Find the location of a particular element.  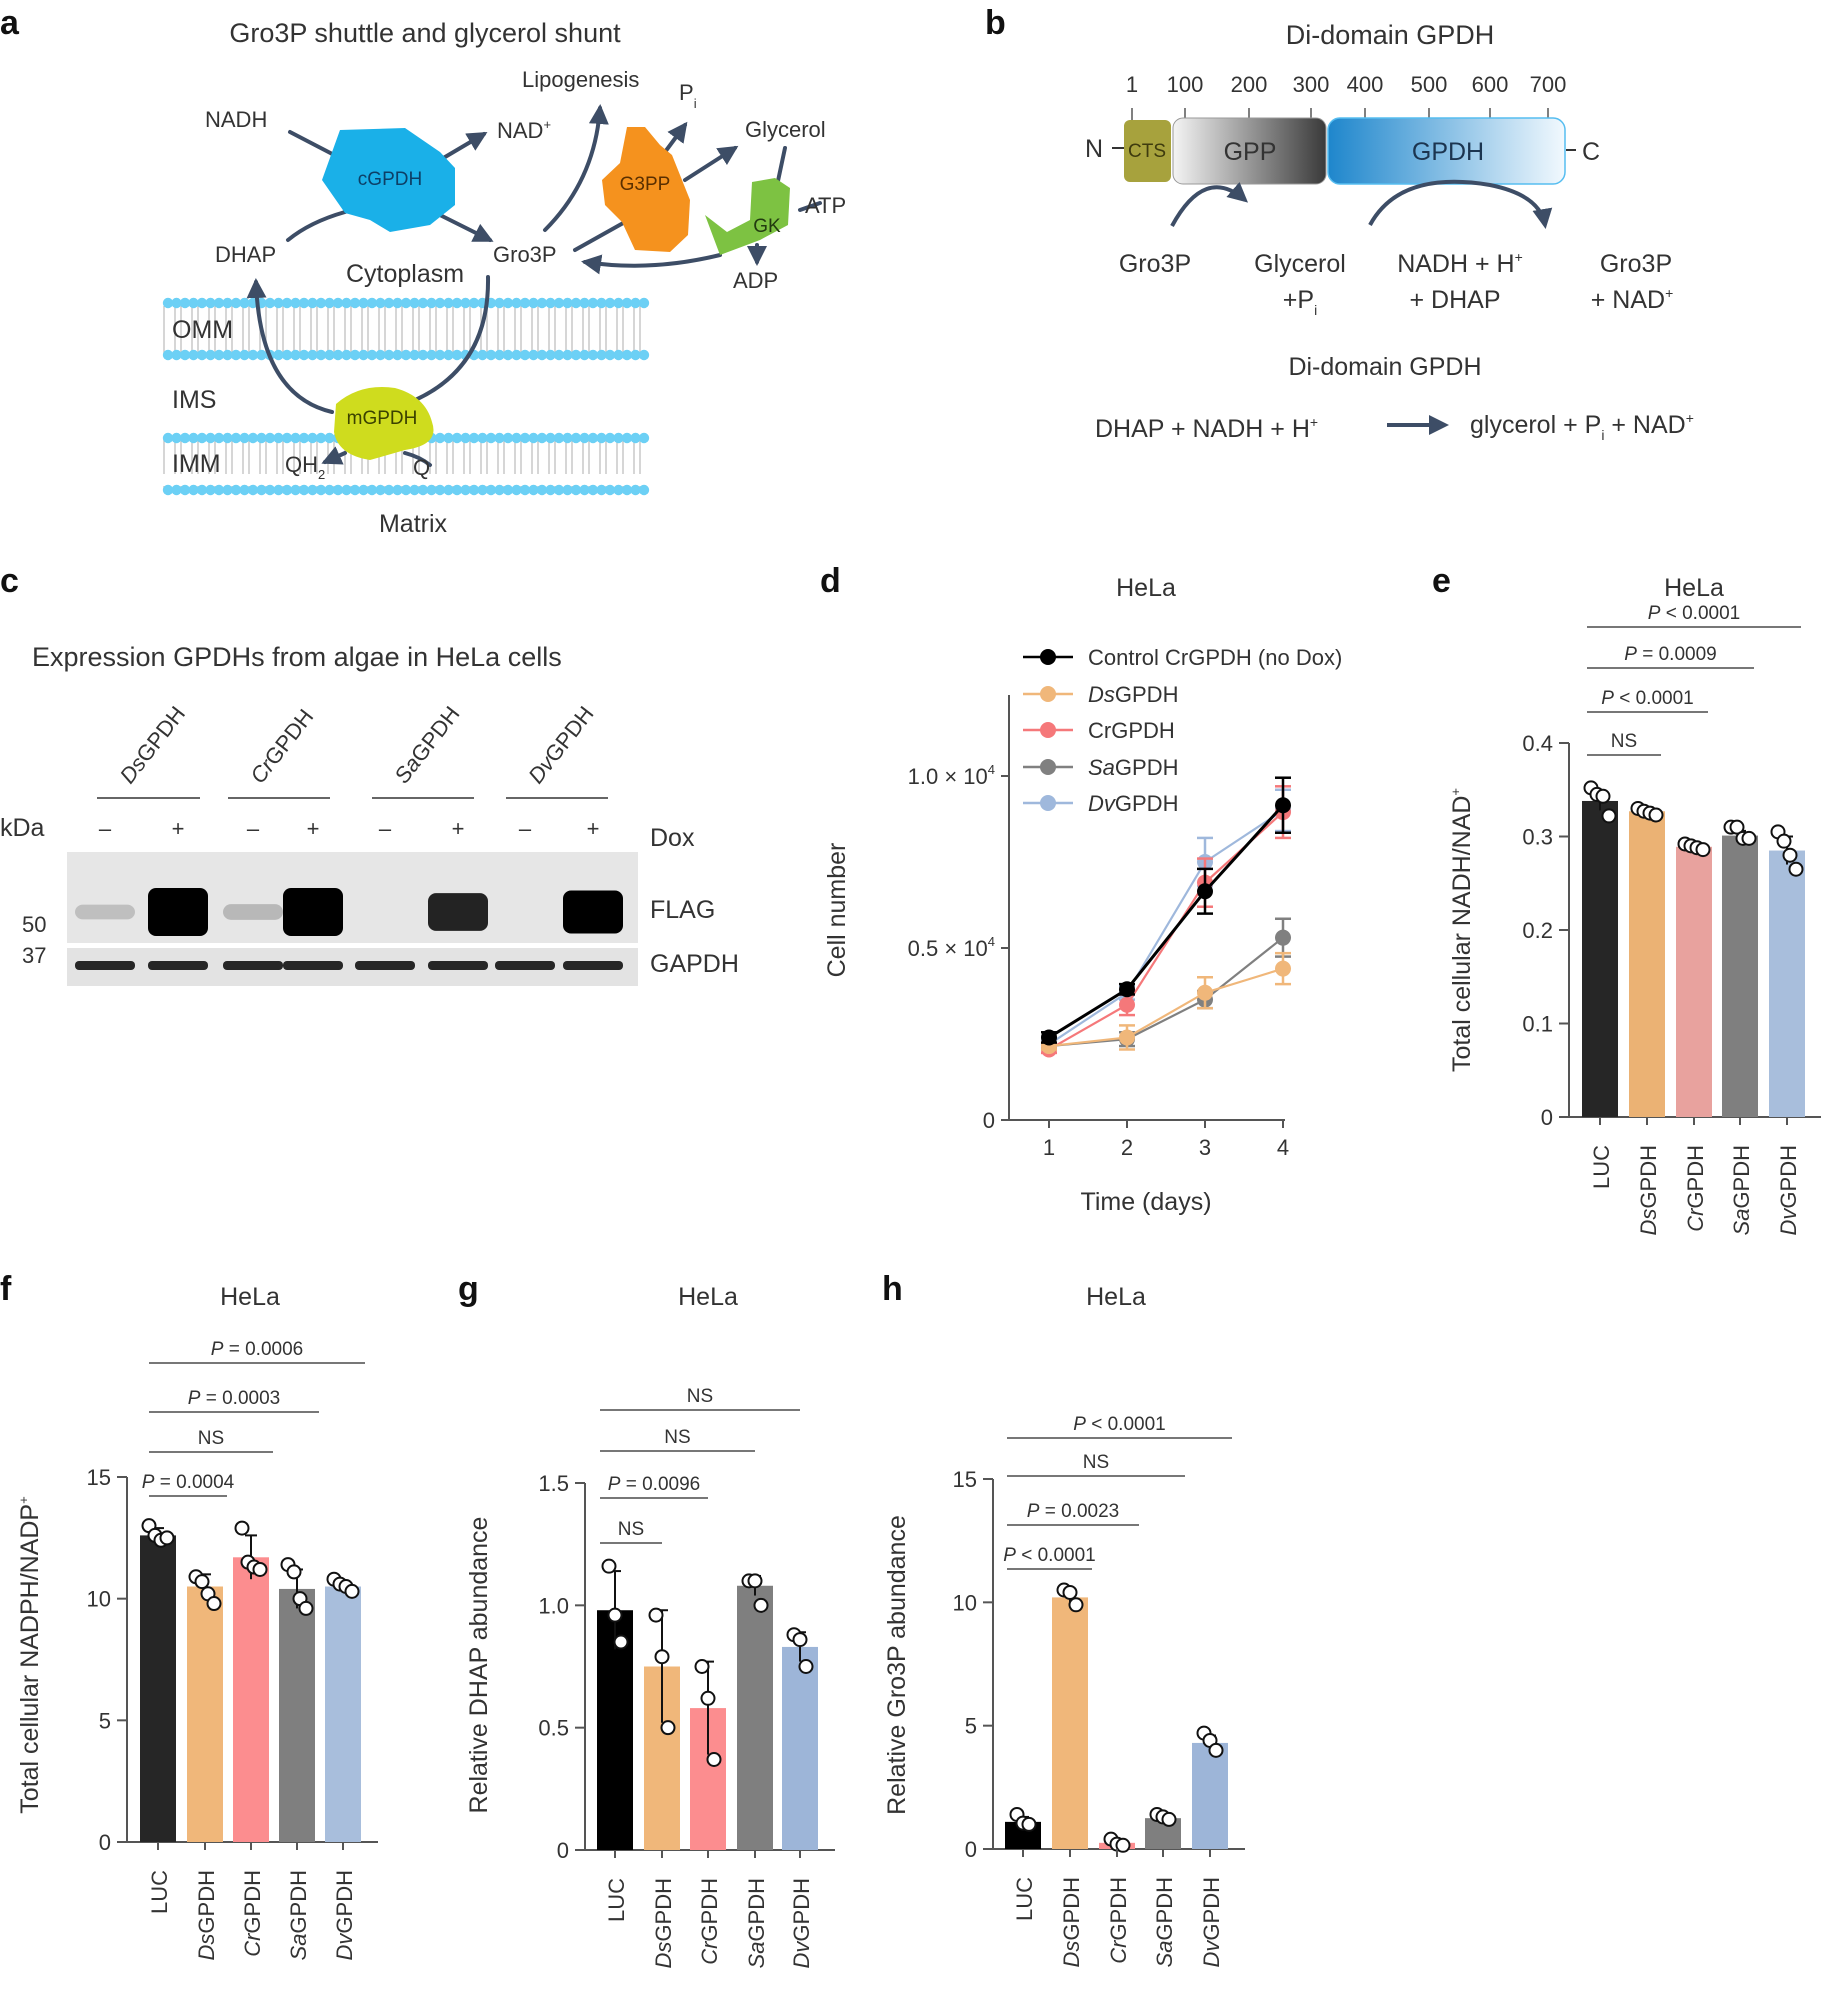

kda-label: kDa is located at coordinates (22, 828).